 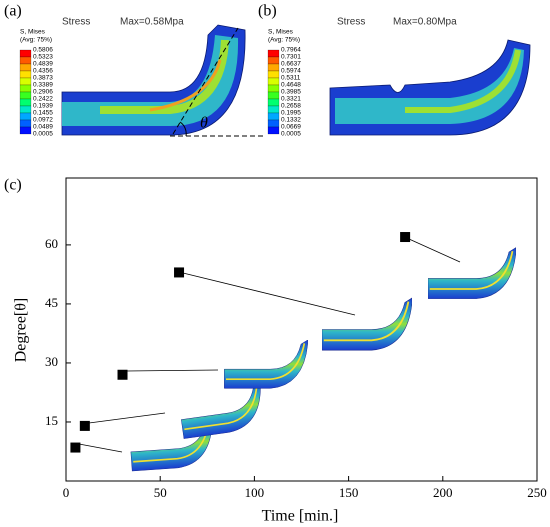 What do you see at coordinates (43, 78) in the screenshot?
I see `legend-value: 0.3873` at bounding box center [43, 78].